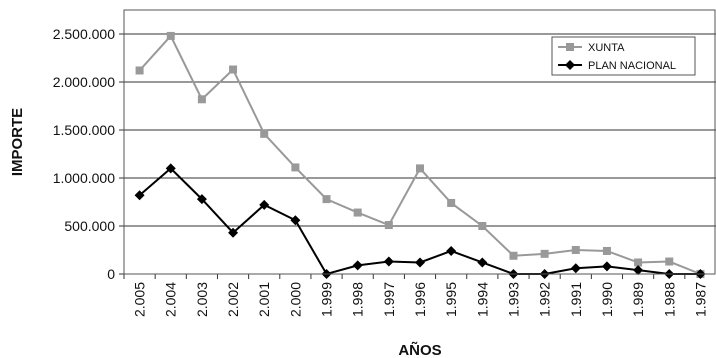 The width and height of the screenshot is (716, 358). What do you see at coordinates (233, 299) in the screenshot?
I see `x-tick-label: 2.002` at bounding box center [233, 299].